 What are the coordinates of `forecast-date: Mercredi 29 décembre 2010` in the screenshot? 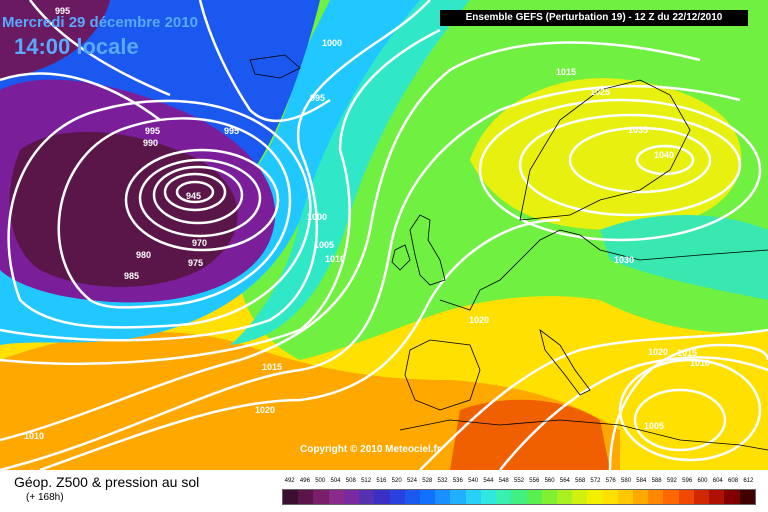 It's located at (100, 22).